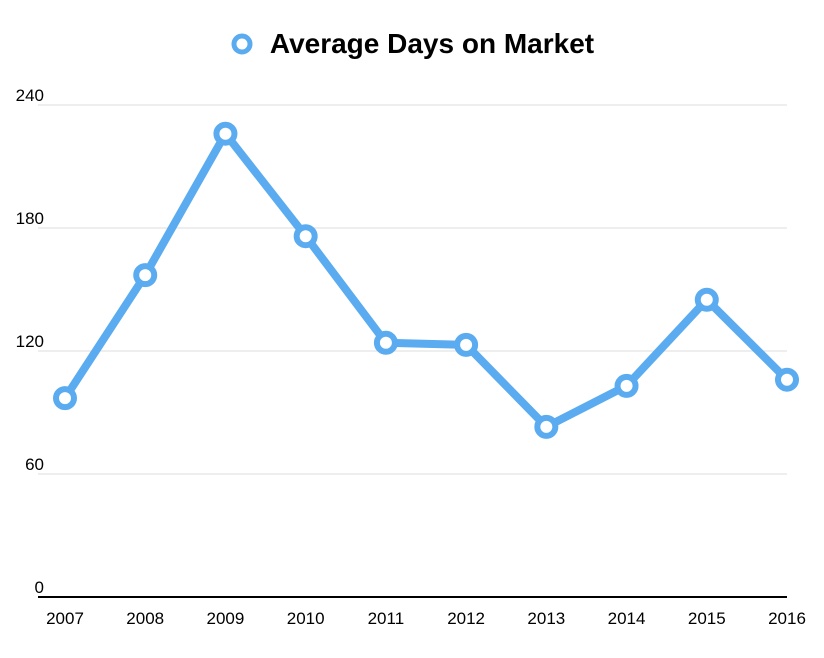 This screenshot has height=658, width=824. I want to click on x-tick-label: 2016, so click(787, 618).